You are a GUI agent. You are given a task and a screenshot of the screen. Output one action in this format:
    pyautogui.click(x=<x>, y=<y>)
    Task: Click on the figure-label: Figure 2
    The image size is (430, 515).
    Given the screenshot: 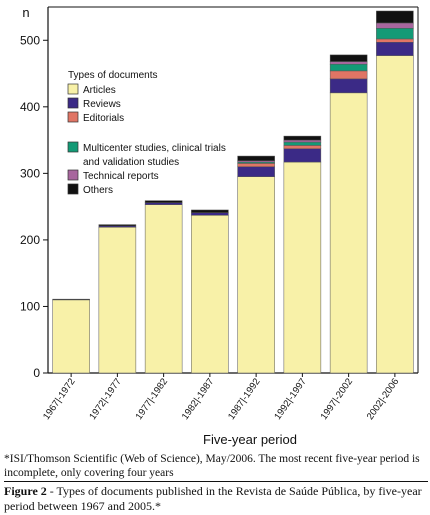 What is the action you would take?
    pyautogui.click(x=25, y=491)
    